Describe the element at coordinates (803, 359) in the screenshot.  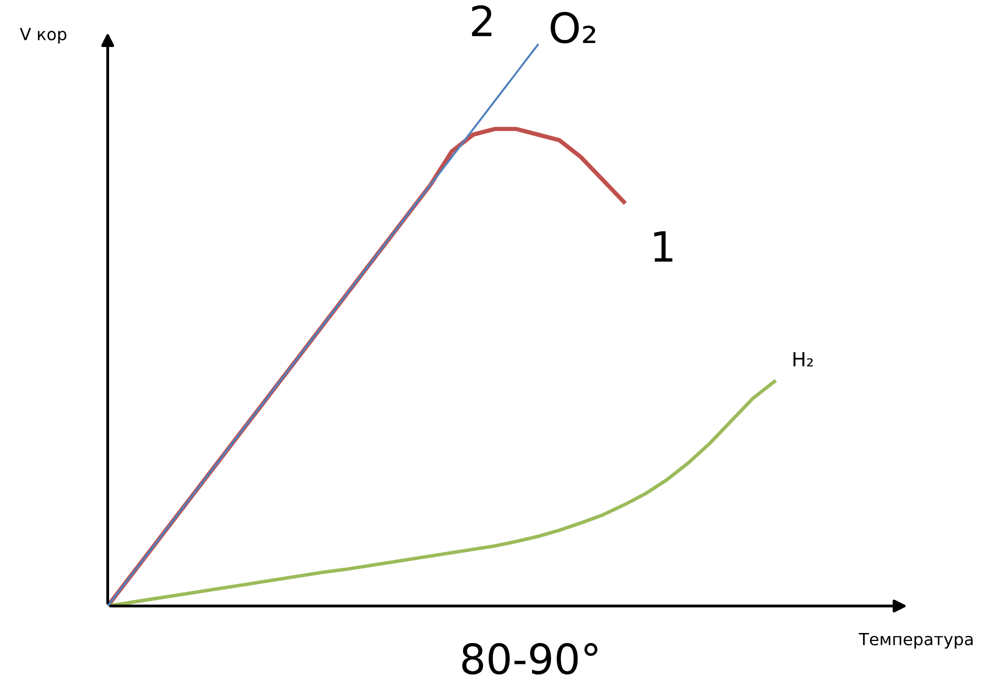
I see `series-label: H₂` at that location.